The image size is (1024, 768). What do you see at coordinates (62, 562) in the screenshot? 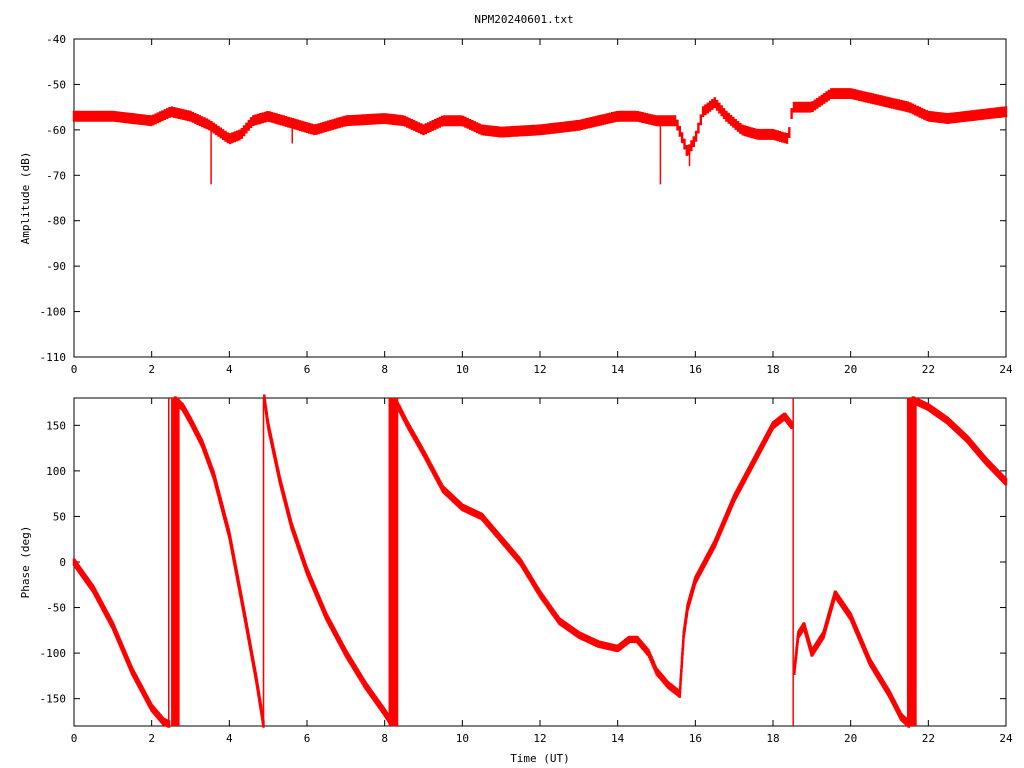
I see `y-tick-label: 0` at bounding box center [62, 562].